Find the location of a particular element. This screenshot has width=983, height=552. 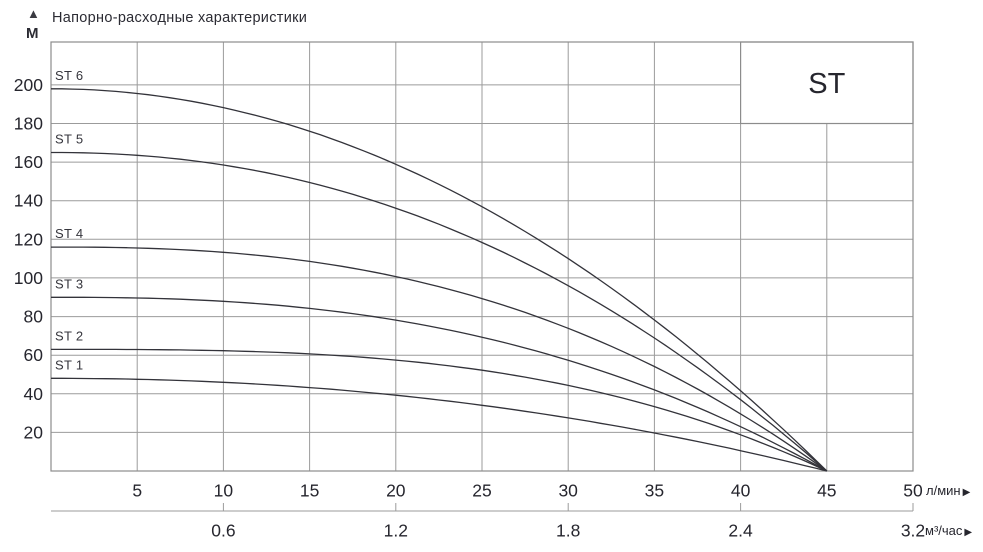

y-tick-label: 80 is located at coordinates (34, 317).